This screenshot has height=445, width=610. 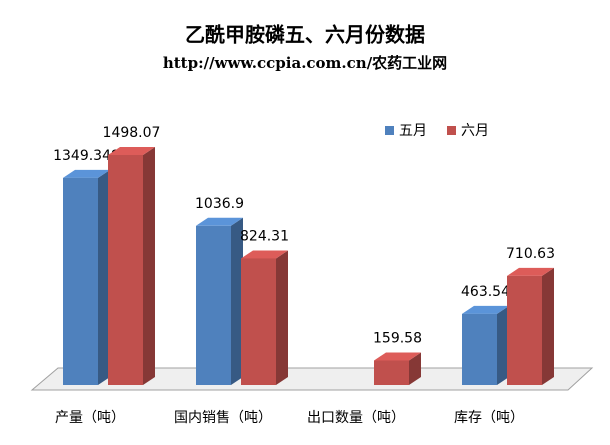 What do you see at coordinates (489, 418) in the screenshot?
I see `x-tick-label: 库存（吨）` at bounding box center [489, 418].